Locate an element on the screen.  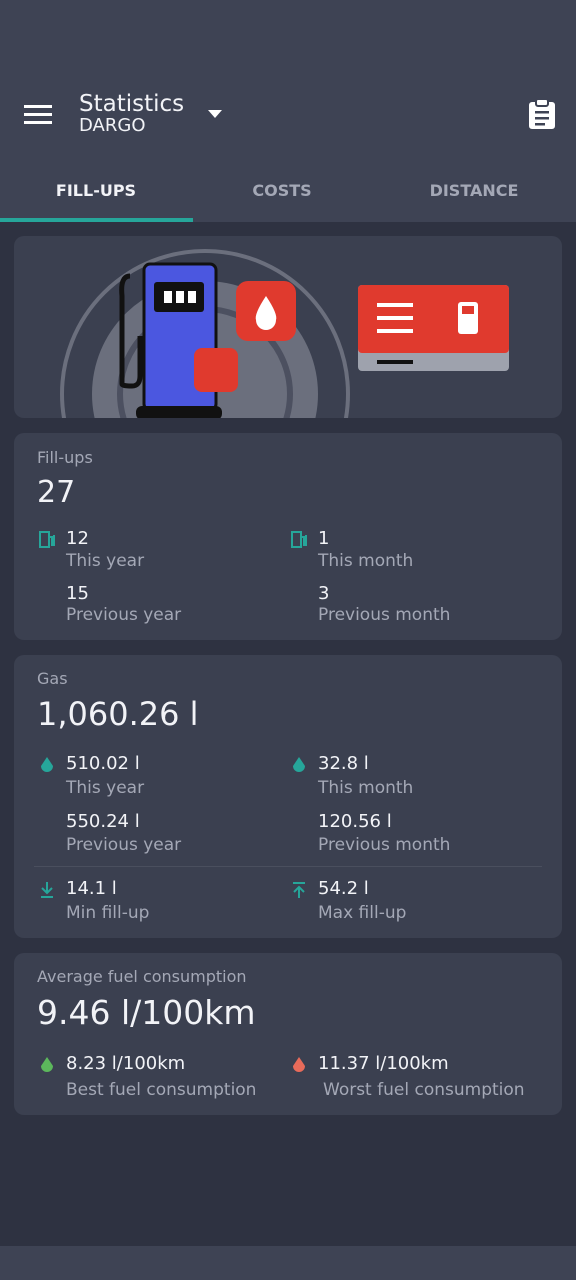
stat-value: 1 is located at coordinates (324, 538).